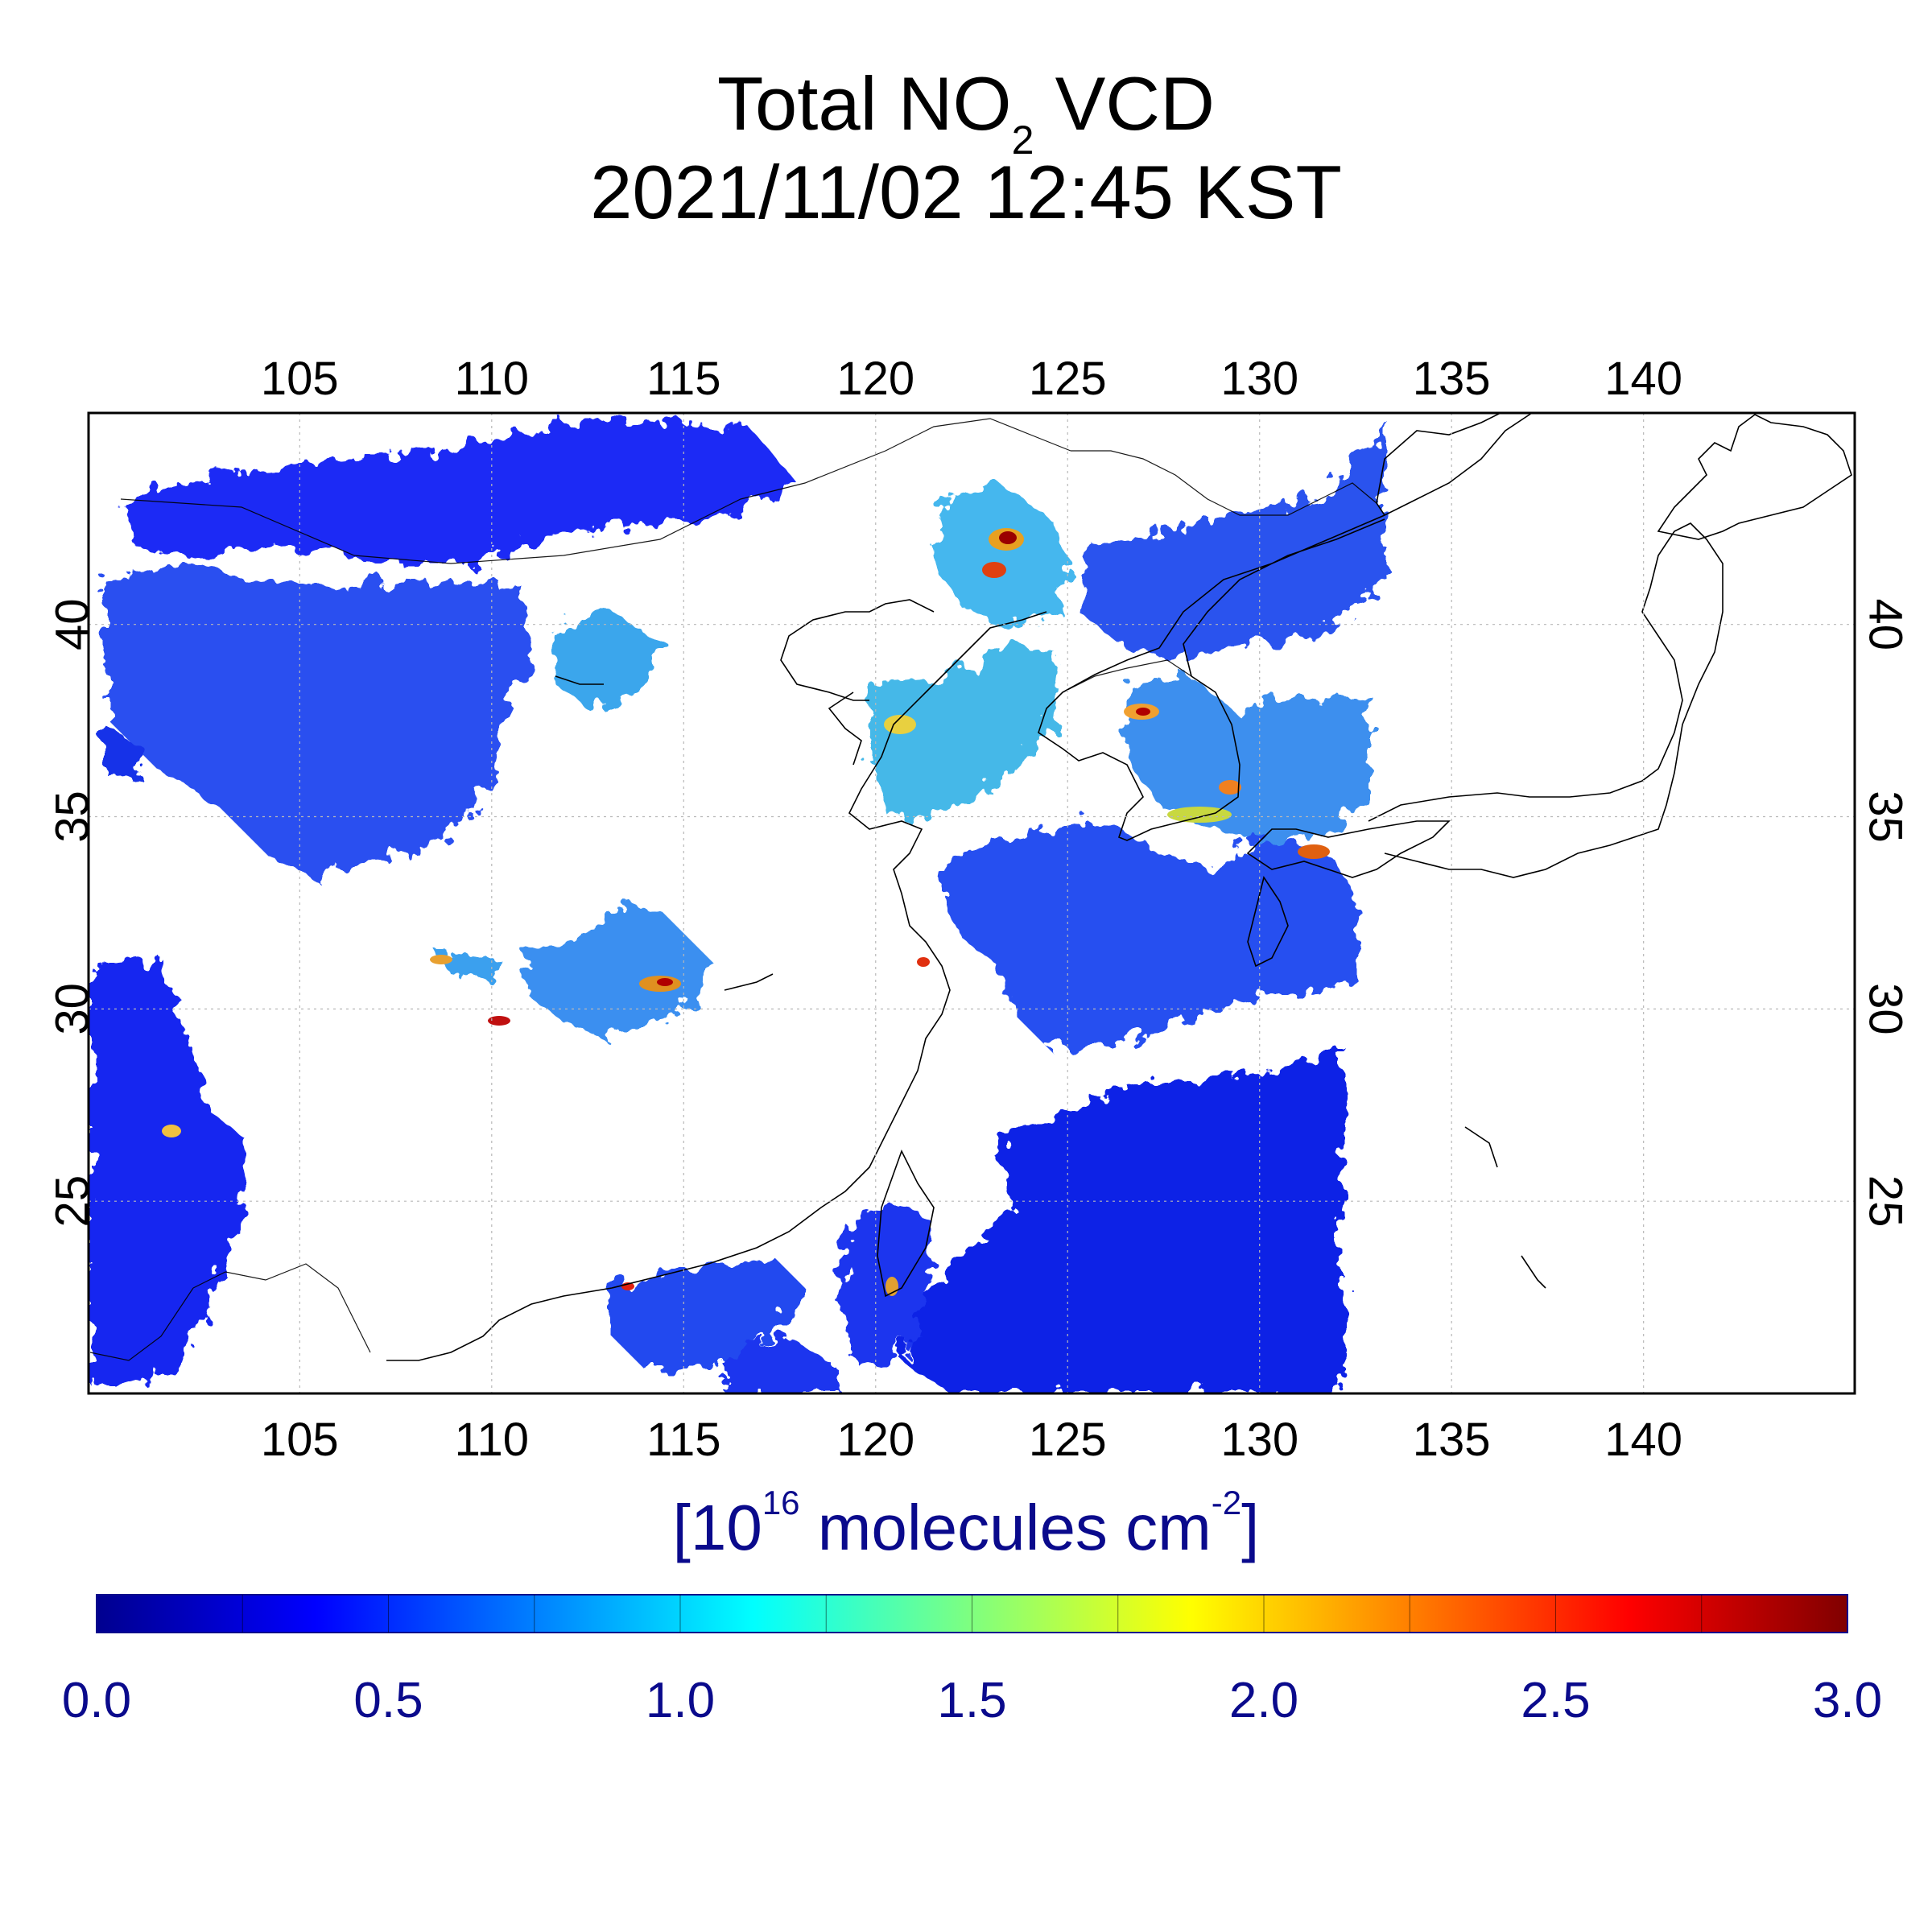 This screenshot has height=1932, width=1932. What do you see at coordinates (972, 1614) in the screenshot?
I see `colorbar-tick-marks` at bounding box center [972, 1614].